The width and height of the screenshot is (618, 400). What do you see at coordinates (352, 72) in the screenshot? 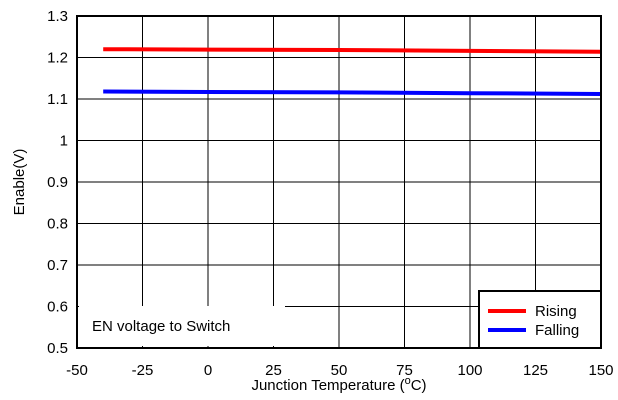
I see `series-group` at bounding box center [352, 72].